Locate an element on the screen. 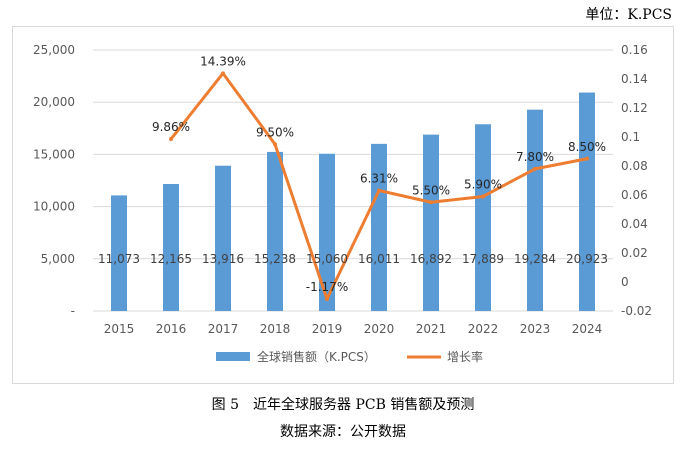 This screenshot has height=449, width=686. x-tick-label: 2015 is located at coordinates (119, 329).